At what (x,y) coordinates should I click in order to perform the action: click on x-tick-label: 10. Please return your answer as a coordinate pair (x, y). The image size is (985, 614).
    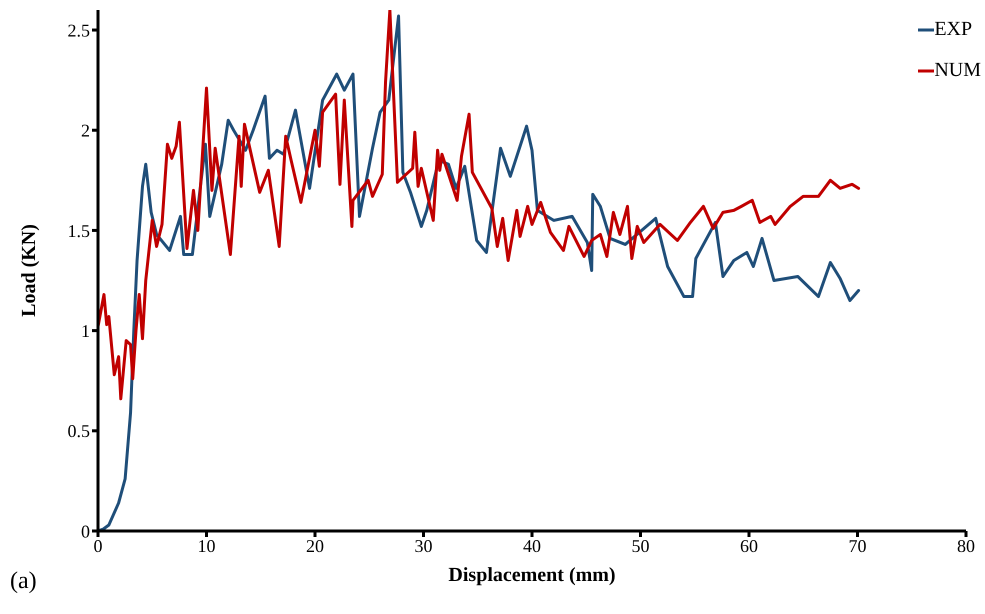
    Looking at the image, I should click on (207, 546).